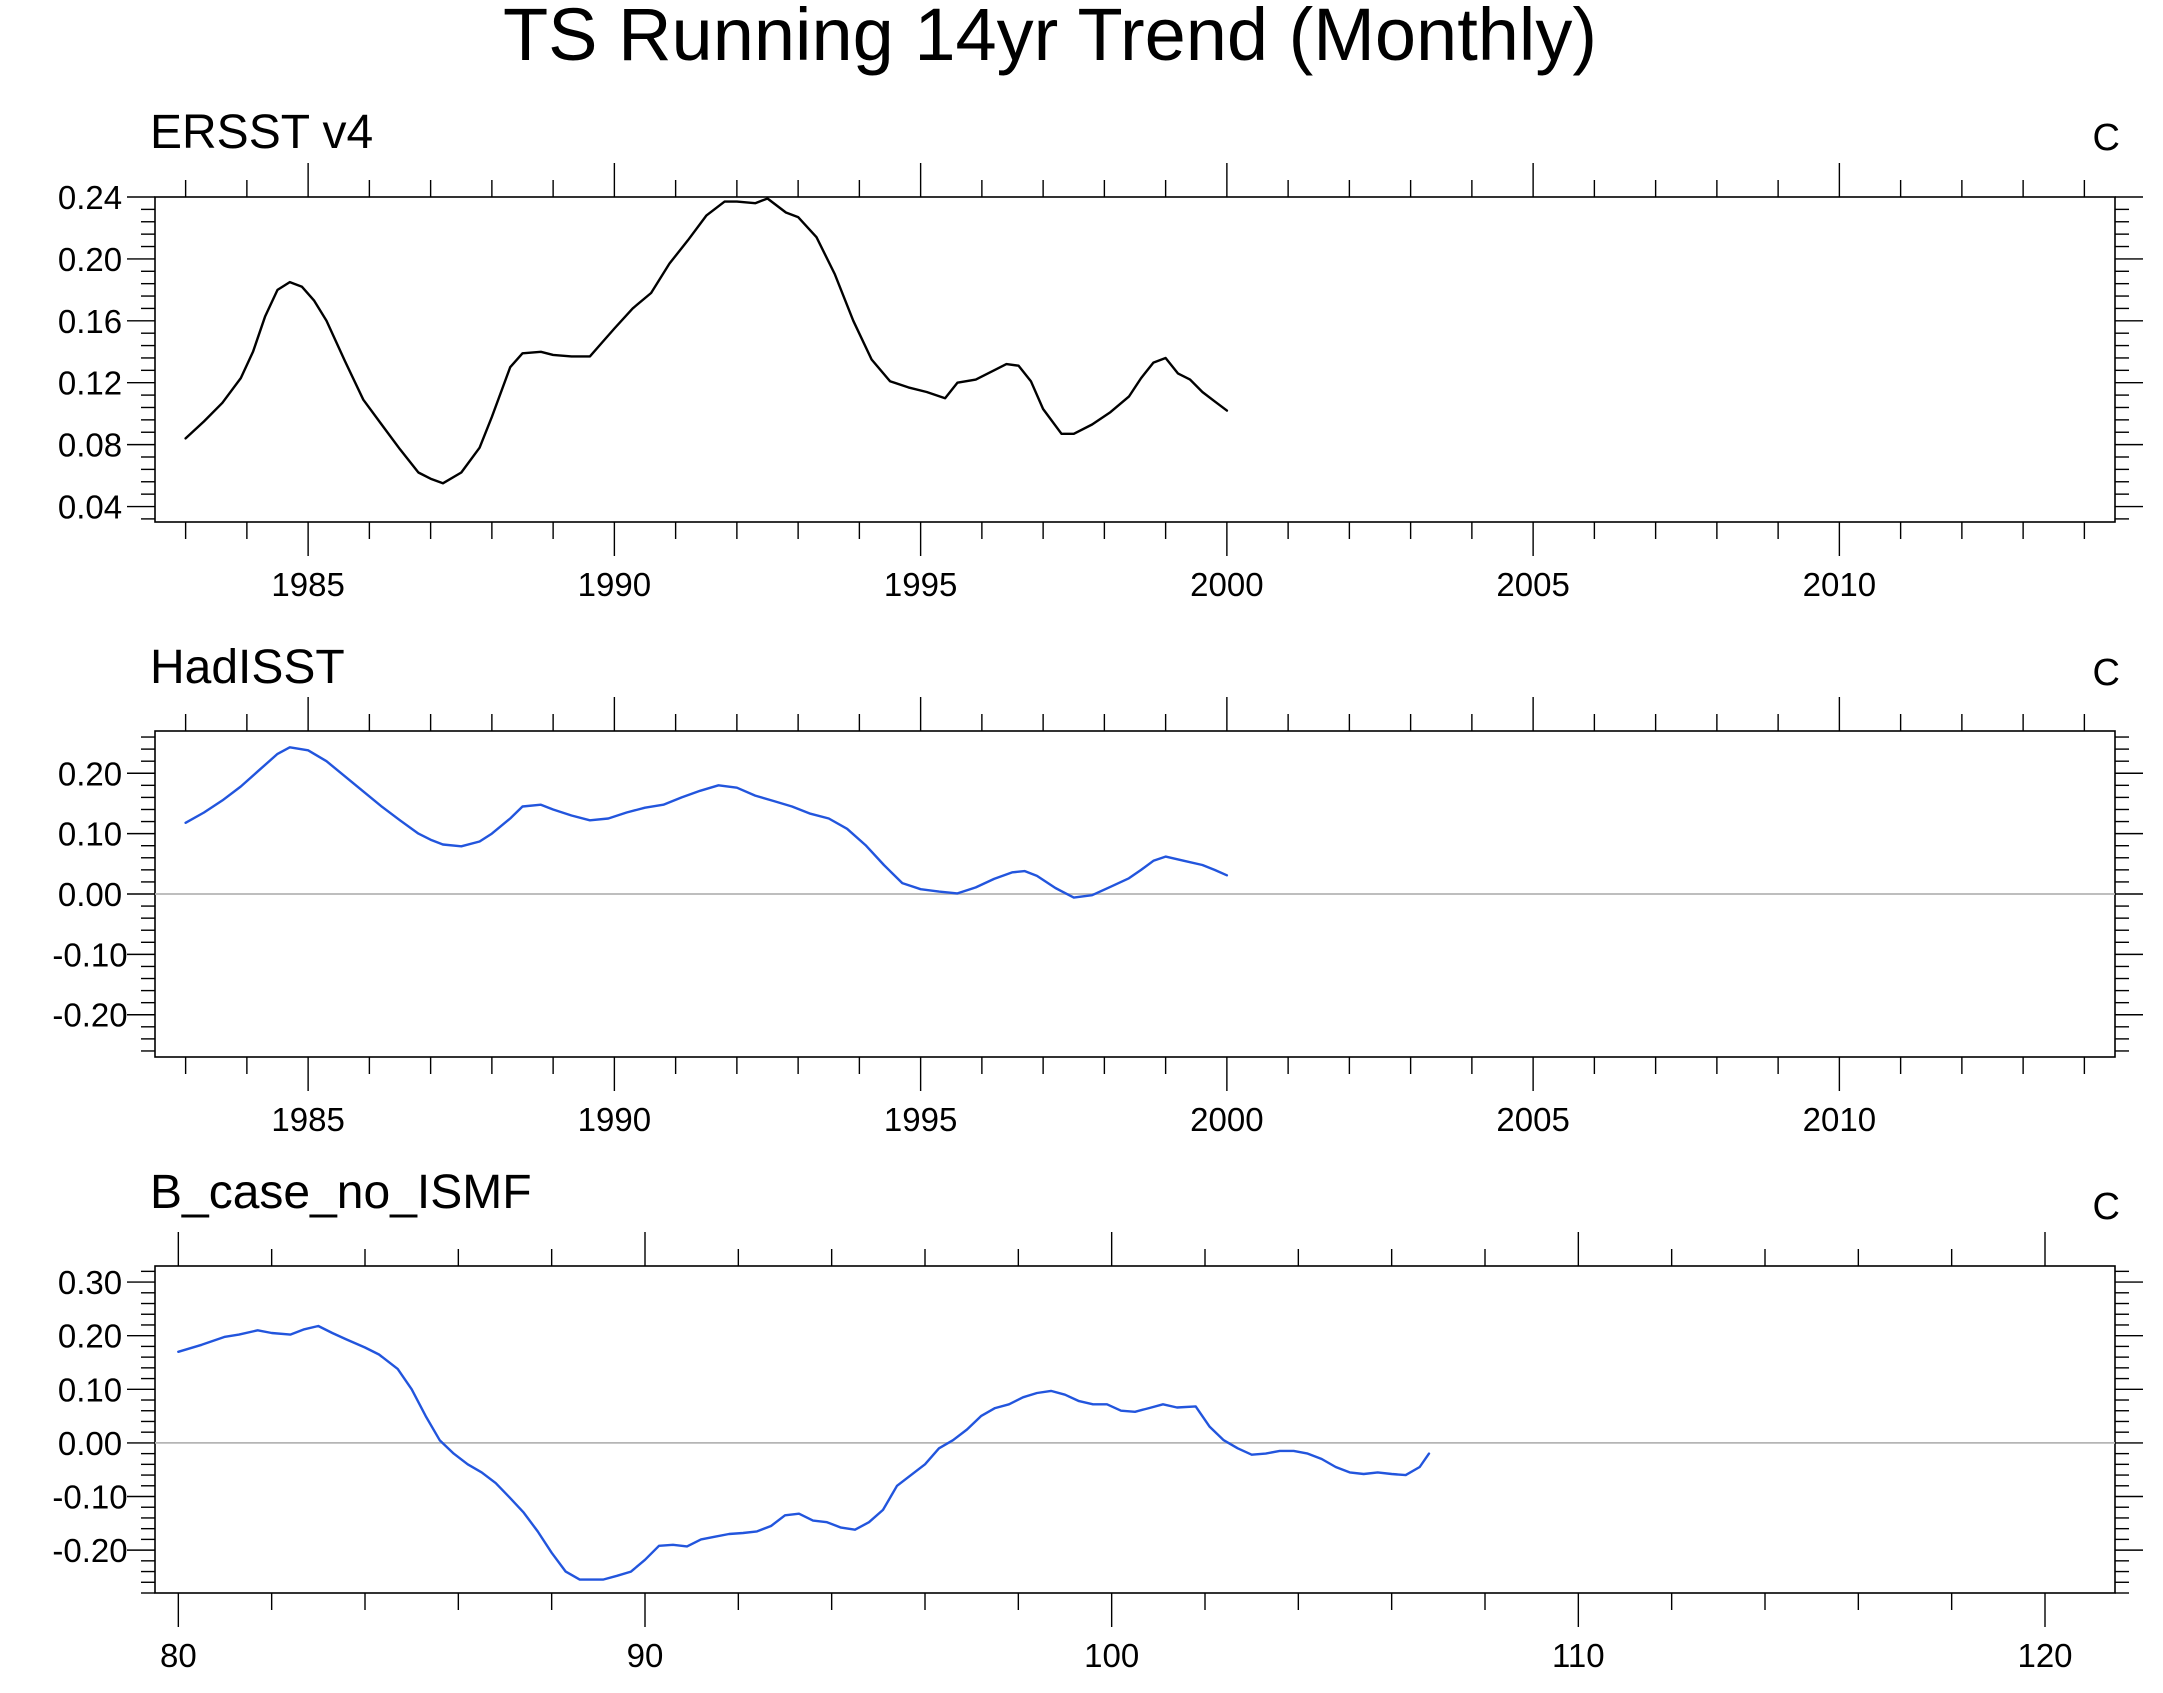 This screenshot has width=2163, height=1693. What do you see at coordinates (2106, 673) in the screenshot?
I see `units-label-hadisst: C` at bounding box center [2106, 673].